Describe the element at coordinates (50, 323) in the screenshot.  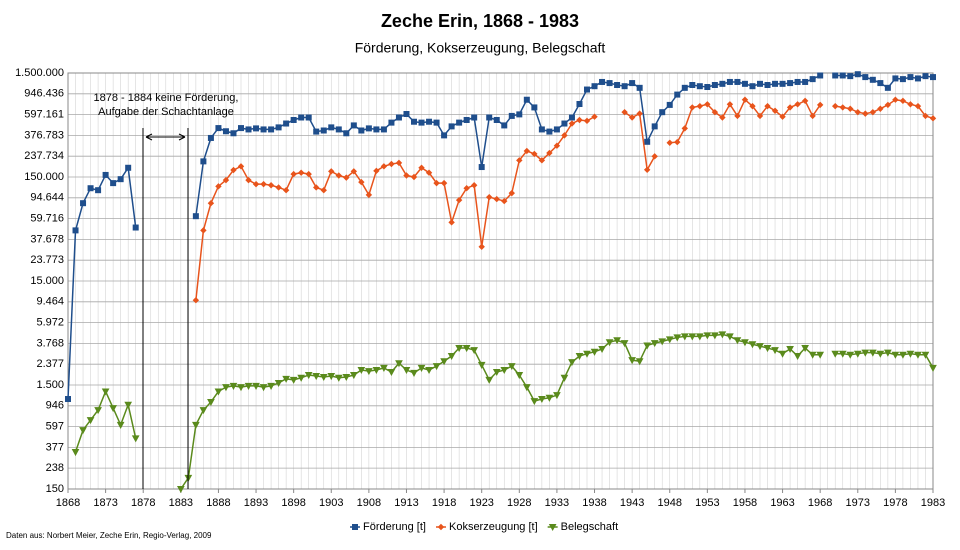
I see `y-tick-label: 5.972` at that location.